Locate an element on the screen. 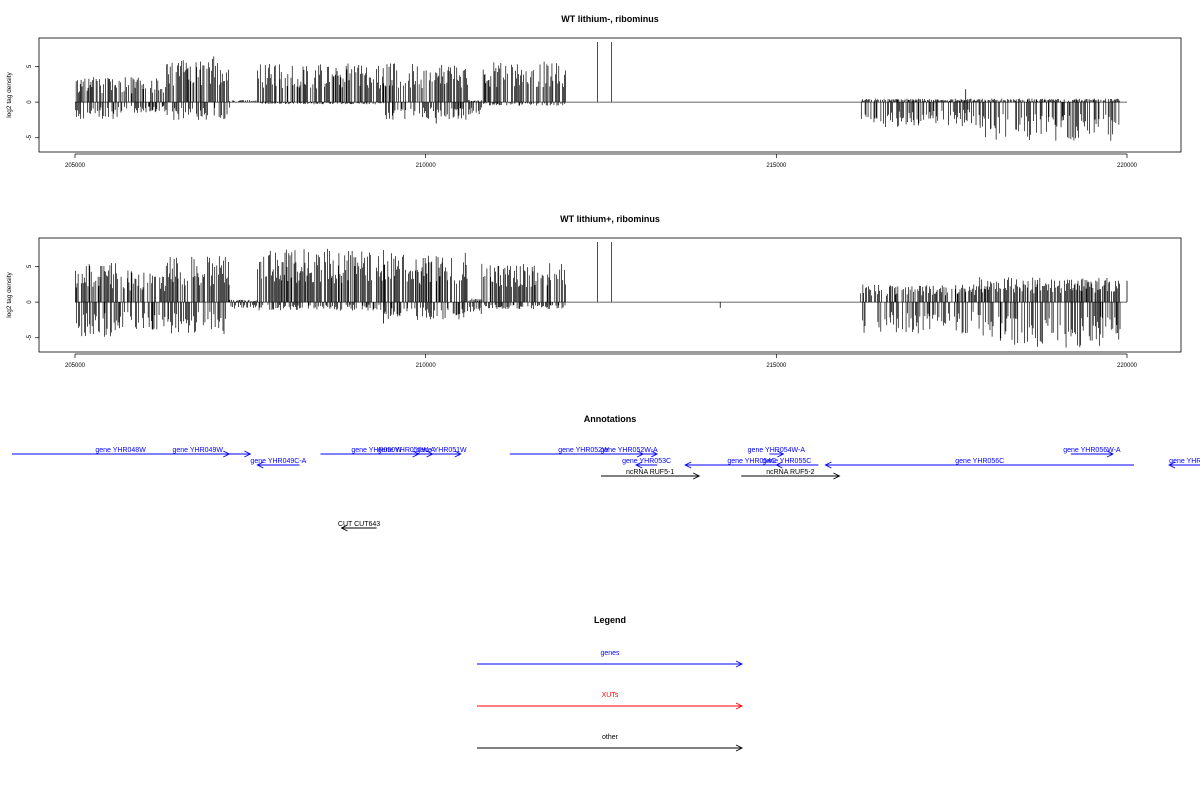 This screenshot has height=800, width=1200. annotation-label: ncRNA RUF5-2 is located at coordinates (790, 472).